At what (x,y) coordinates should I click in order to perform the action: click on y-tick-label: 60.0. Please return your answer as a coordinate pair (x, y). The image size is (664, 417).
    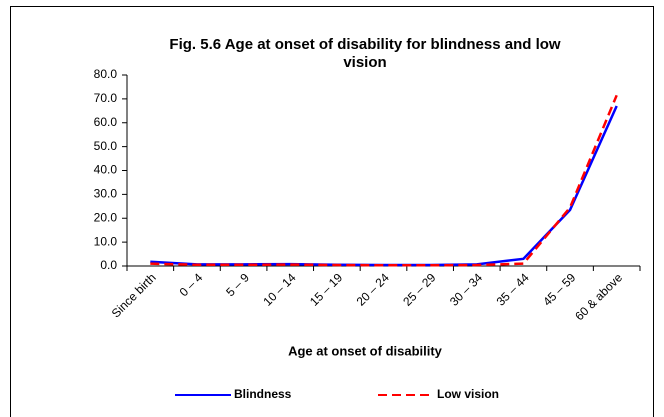
    Looking at the image, I should click on (106, 122).